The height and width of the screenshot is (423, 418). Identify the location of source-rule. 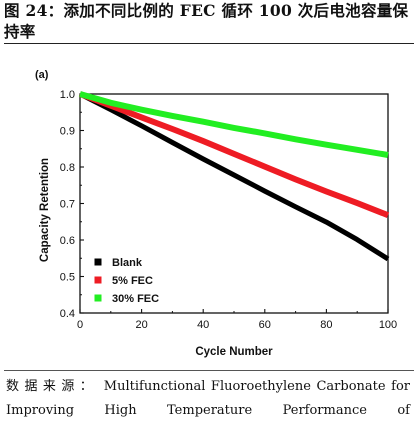
(209, 370).